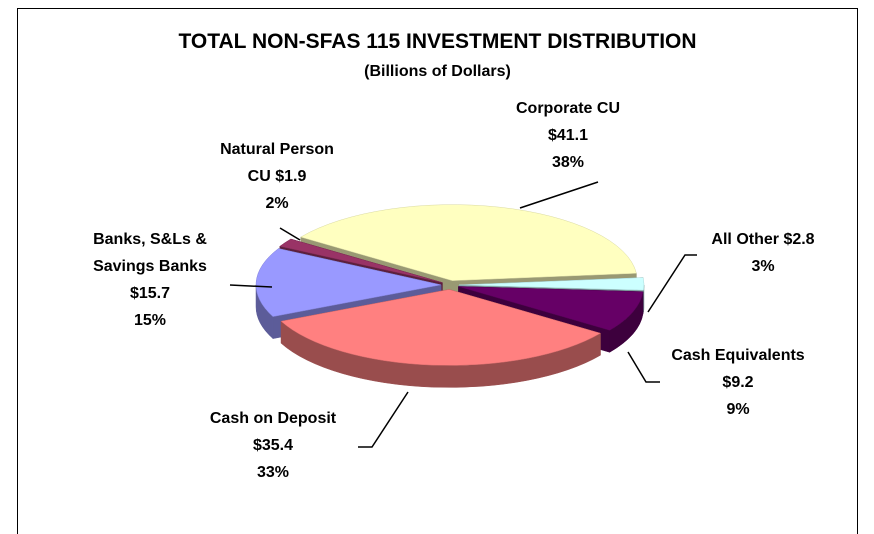 The image size is (874, 534). I want to click on value-label: $35.4, so click(273, 445).